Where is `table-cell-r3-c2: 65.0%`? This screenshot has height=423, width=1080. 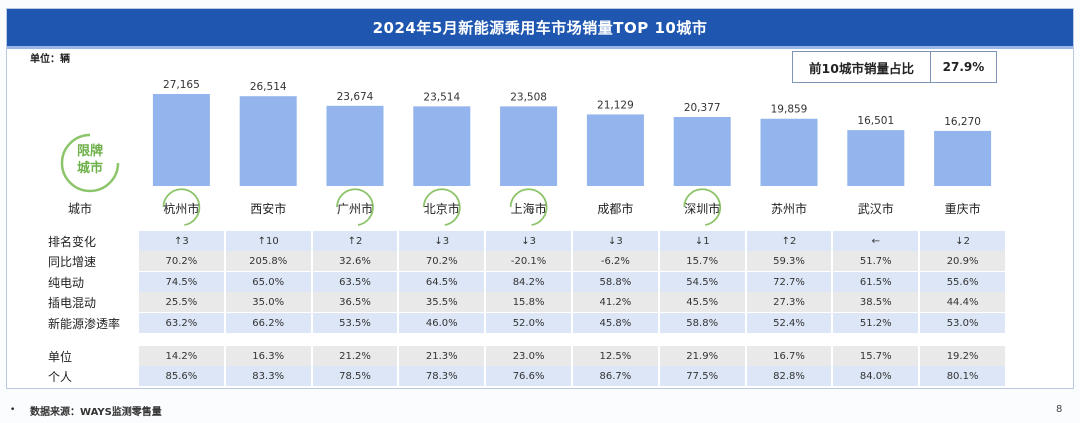 table-cell-r3-c2: 65.0% is located at coordinates (268, 282).